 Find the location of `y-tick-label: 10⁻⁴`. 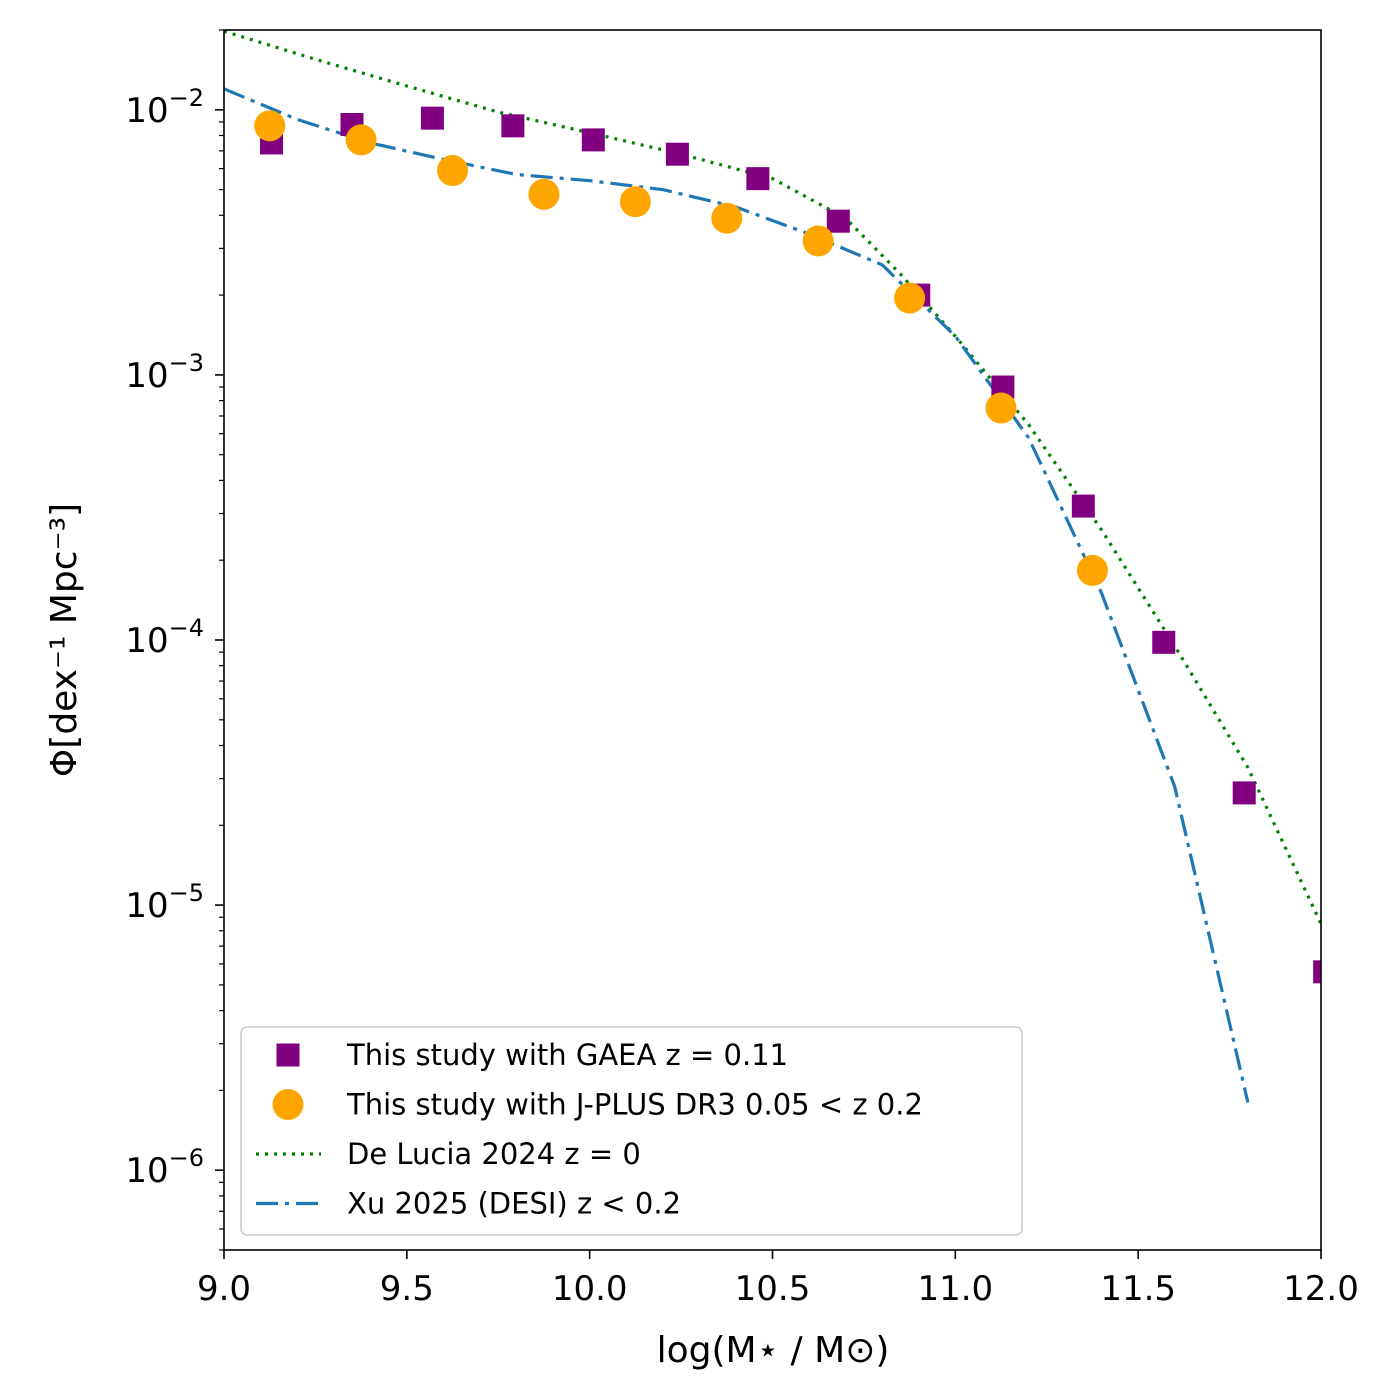

y-tick-label: 10⁻⁴ is located at coordinates (164, 637).